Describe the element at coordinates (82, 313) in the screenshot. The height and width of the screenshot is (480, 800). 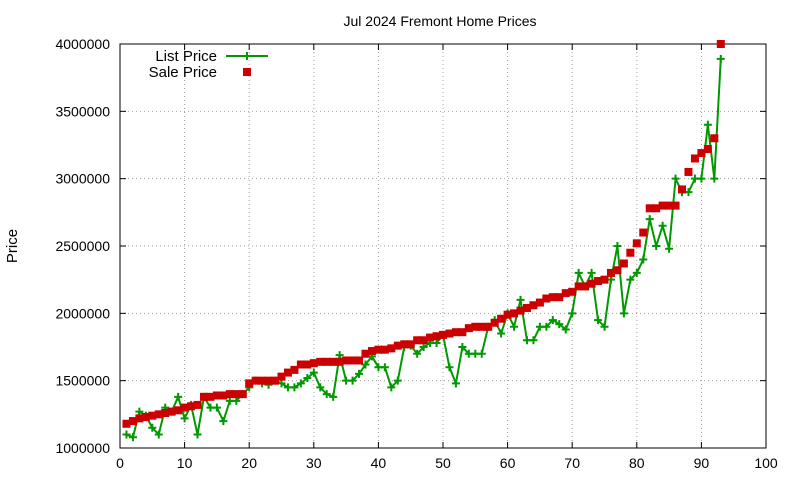
I see `y-tick-label: 2000000` at that location.